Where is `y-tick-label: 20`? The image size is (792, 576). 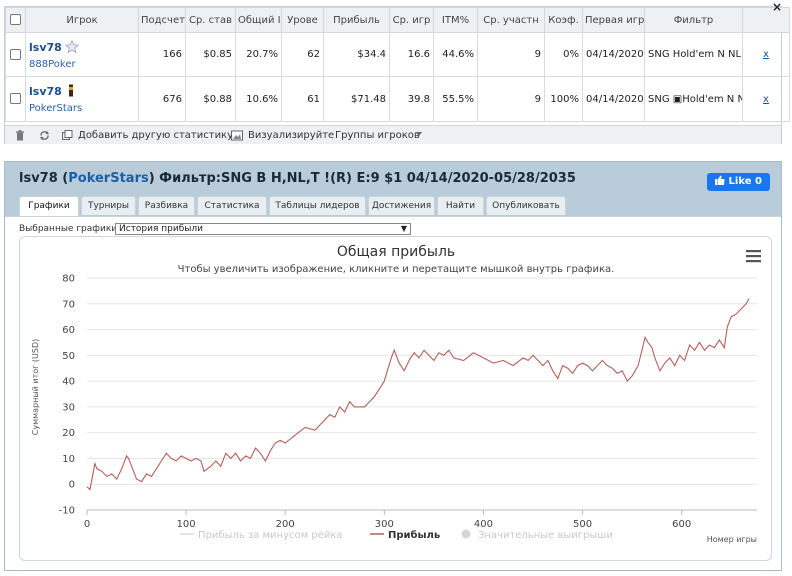
y-tick-label: 20 is located at coordinates (68, 433).